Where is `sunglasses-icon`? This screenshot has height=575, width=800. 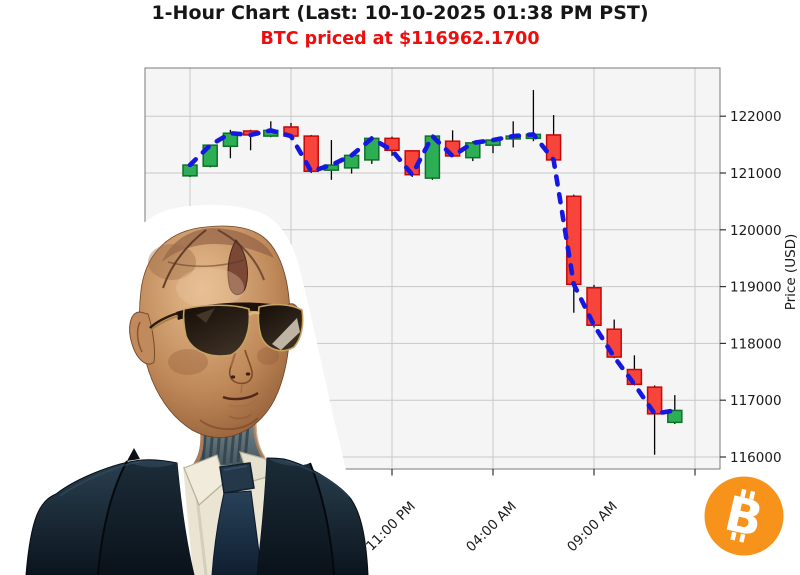
sunglasses-icon is located at coordinates (226, 329).